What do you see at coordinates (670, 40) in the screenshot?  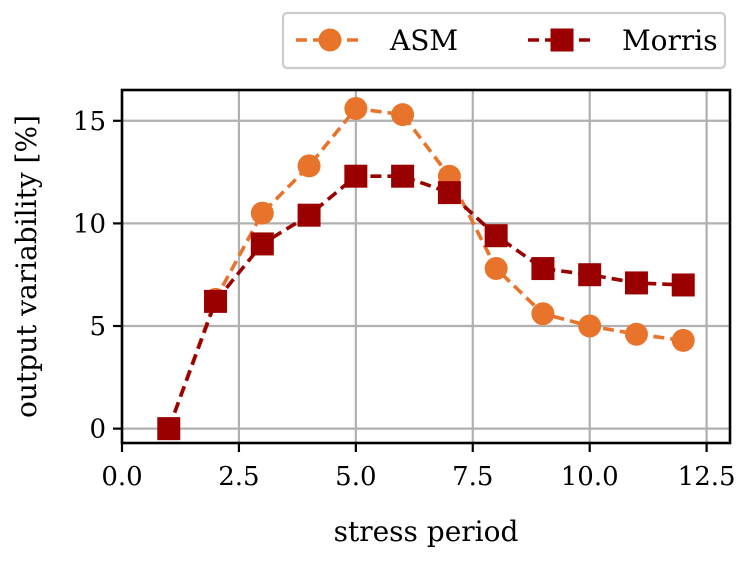 I see `legend-label: Morris` at bounding box center [670, 40].